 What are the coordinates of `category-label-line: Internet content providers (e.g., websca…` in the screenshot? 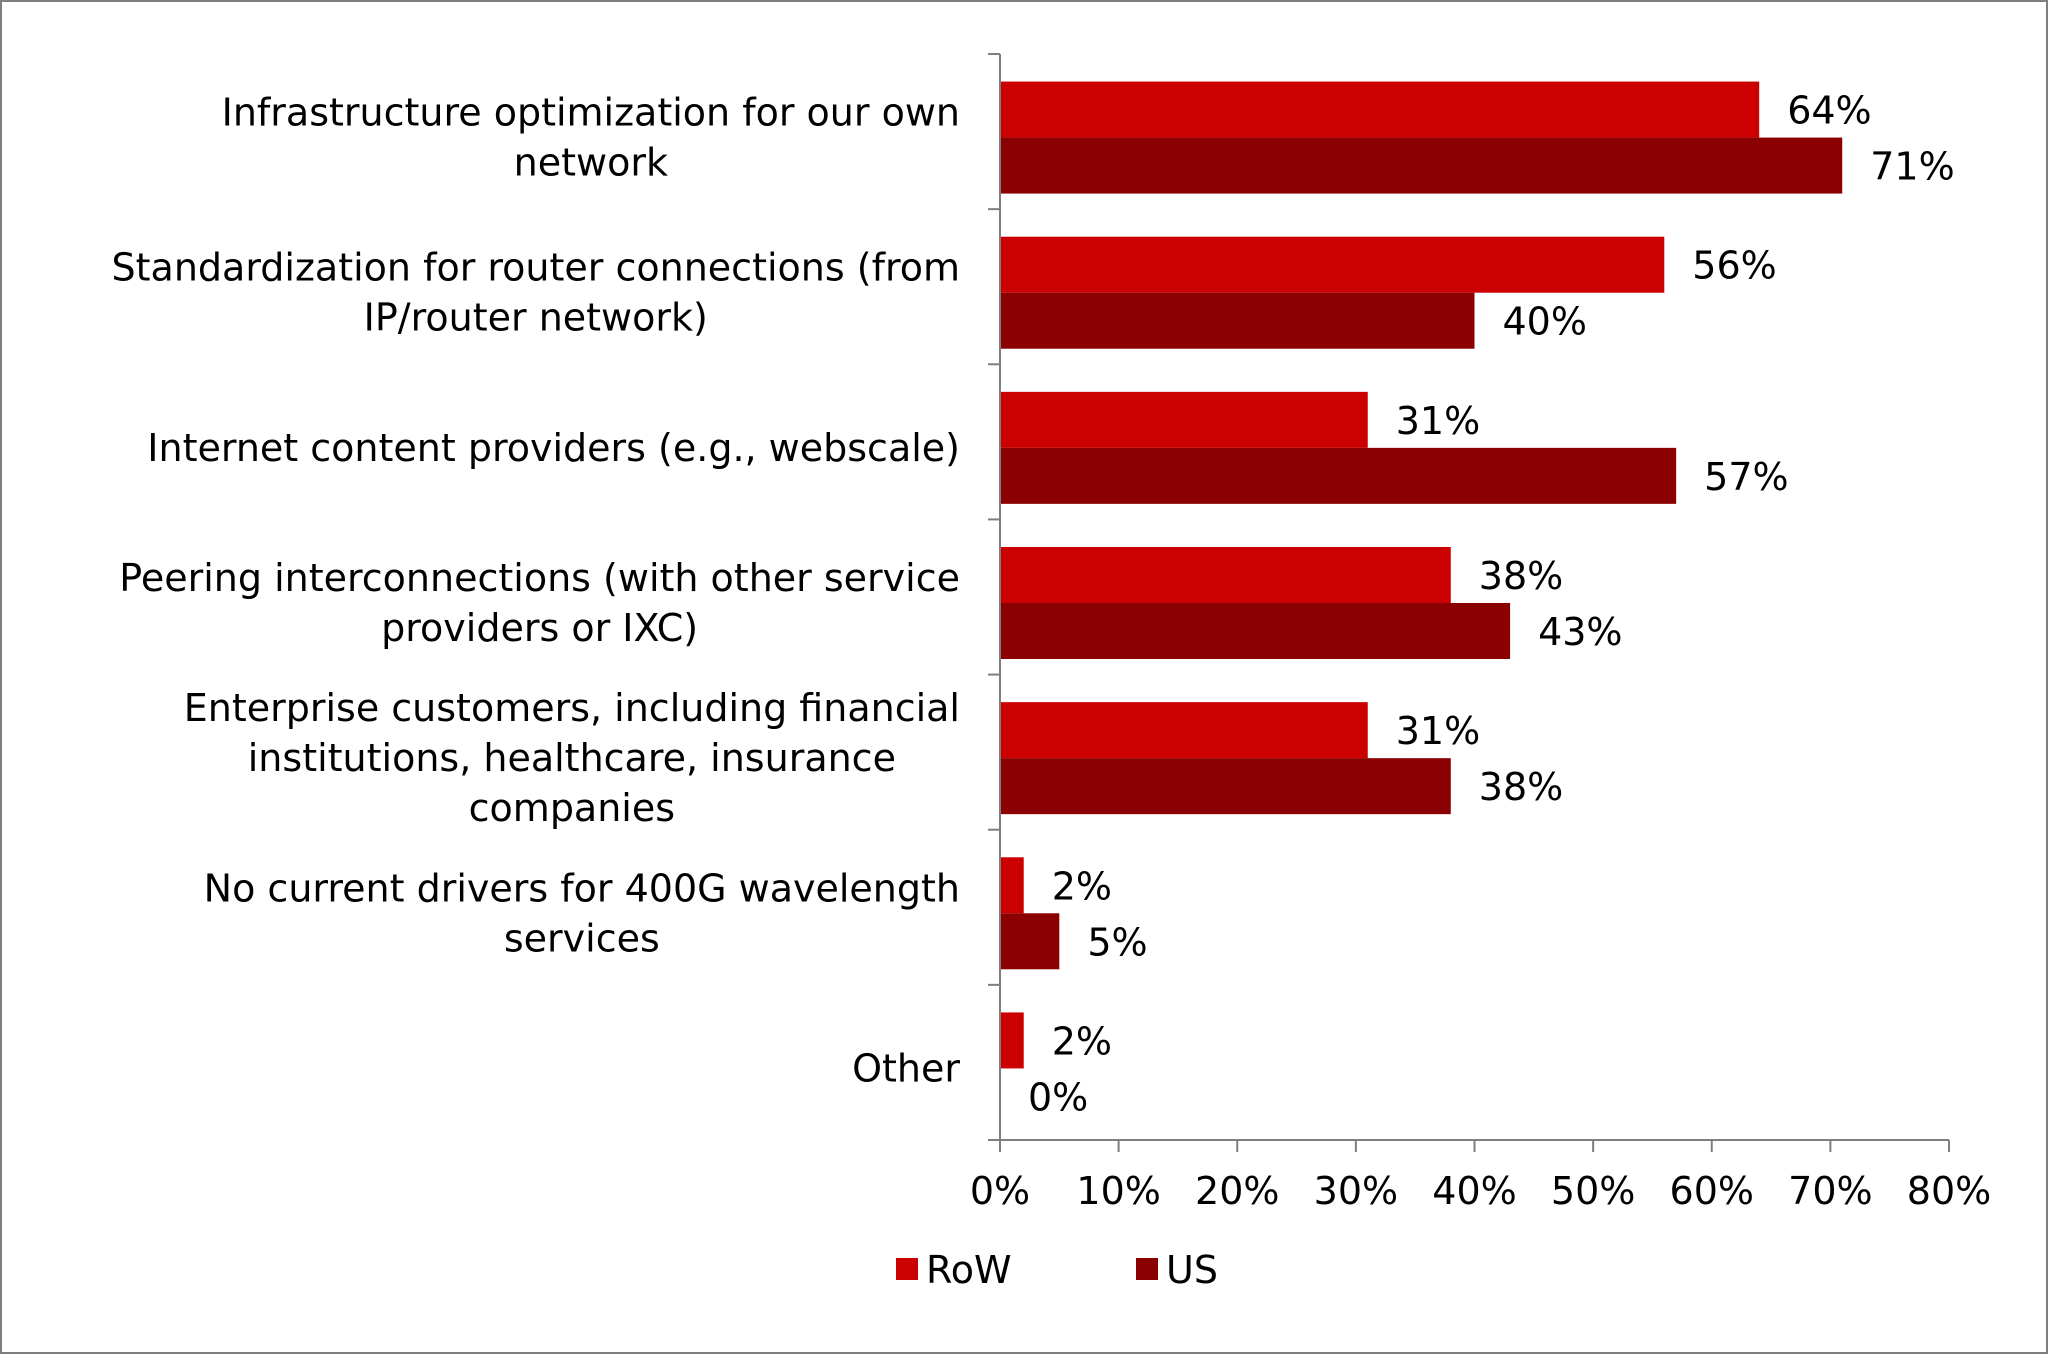 It's located at (553, 448).